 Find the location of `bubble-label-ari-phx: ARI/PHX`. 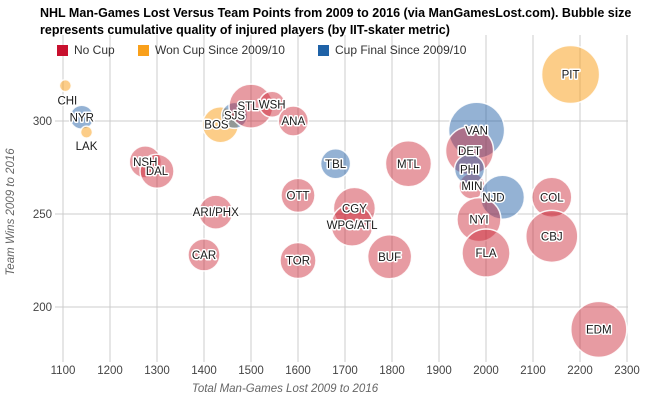

bubble-label-ari-phx: ARI/PHX is located at coordinates (216, 213).